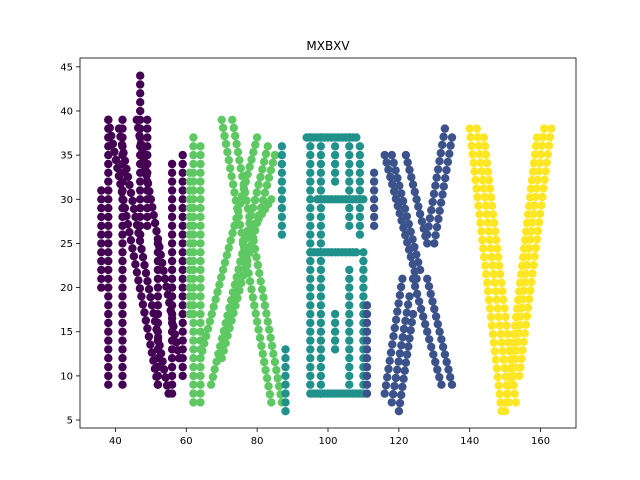 This screenshot has height=480, width=640. What do you see at coordinates (328, 46) in the screenshot?
I see `chart-title: MXBXV` at bounding box center [328, 46].